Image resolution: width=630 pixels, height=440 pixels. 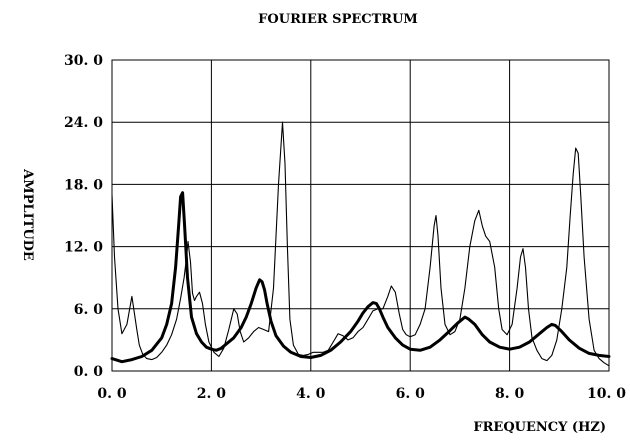 What do you see at coordinates (211, 394) in the screenshot?
I see `x-tick-label: 2. 0` at bounding box center [211, 394].